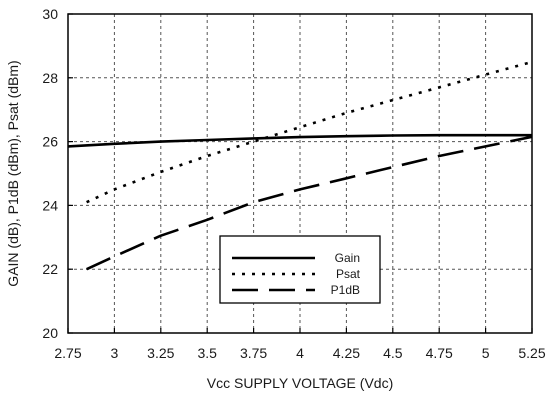  I want to click on series-line-gain, so click(299, 140).